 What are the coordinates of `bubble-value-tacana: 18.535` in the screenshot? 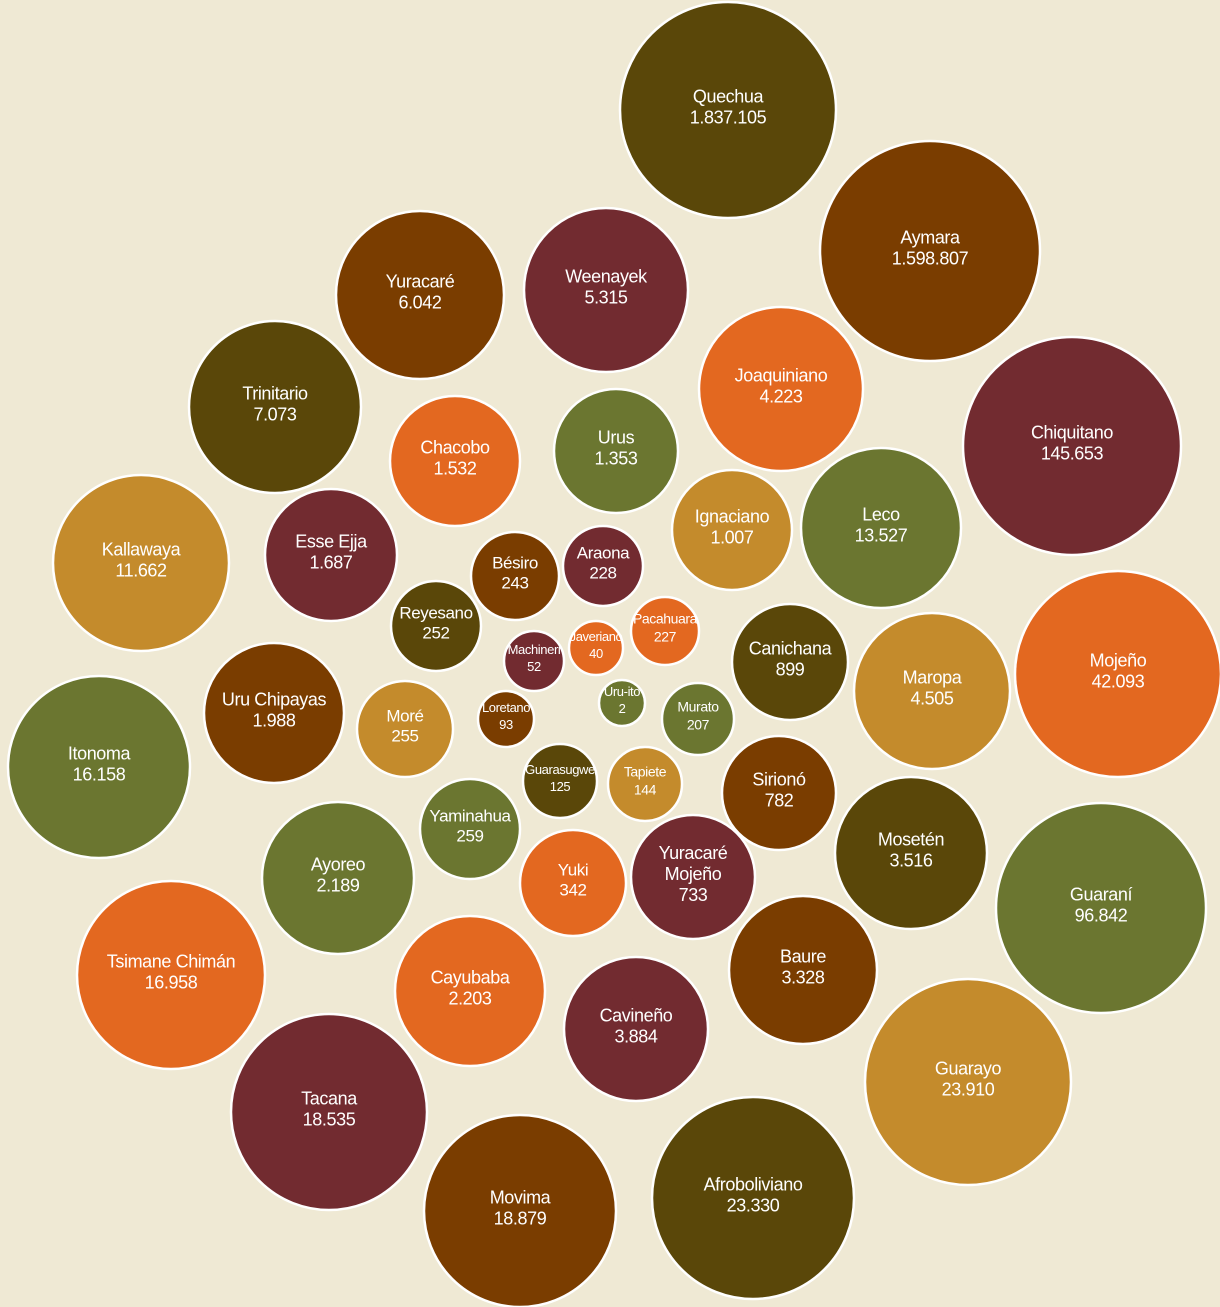 It's located at (329, 1119).